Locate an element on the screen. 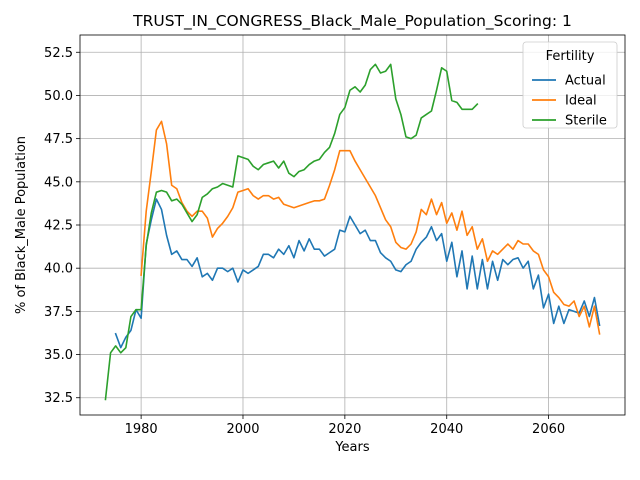 This screenshot has width=640, height=480. y-tick-label: 45.0 is located at coordinates (58, 182).